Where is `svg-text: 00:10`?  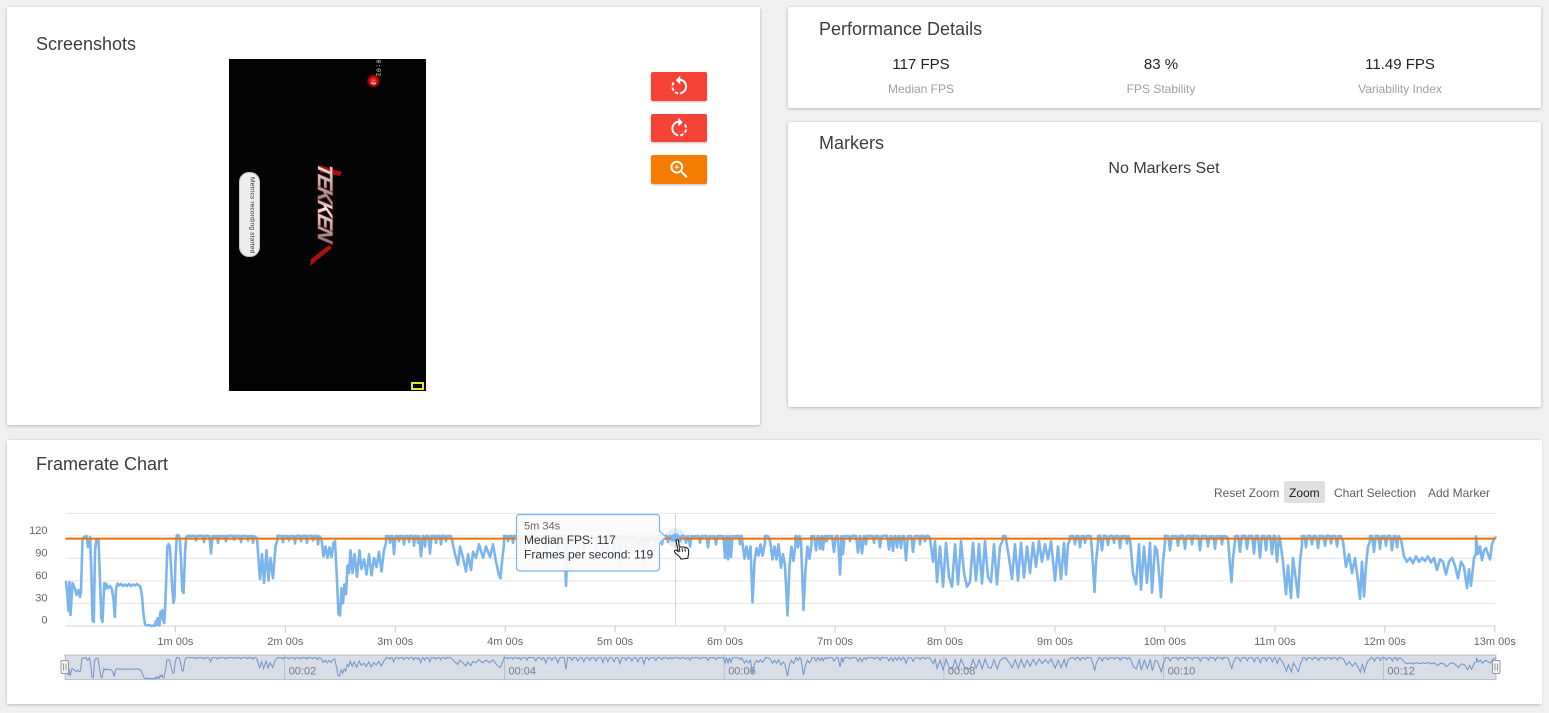 svg-text: 00:10 is located at coordinates (1182, 672).